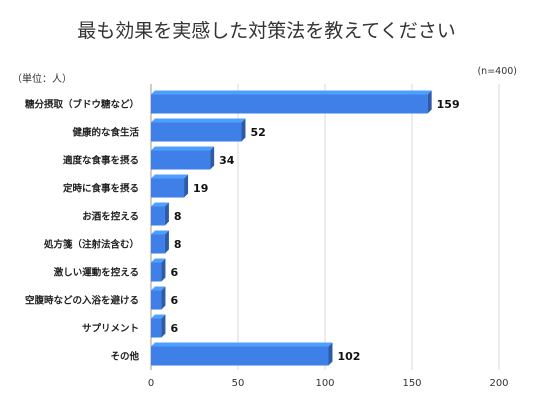  I want to click on value-label: 159, so click(448, 104).